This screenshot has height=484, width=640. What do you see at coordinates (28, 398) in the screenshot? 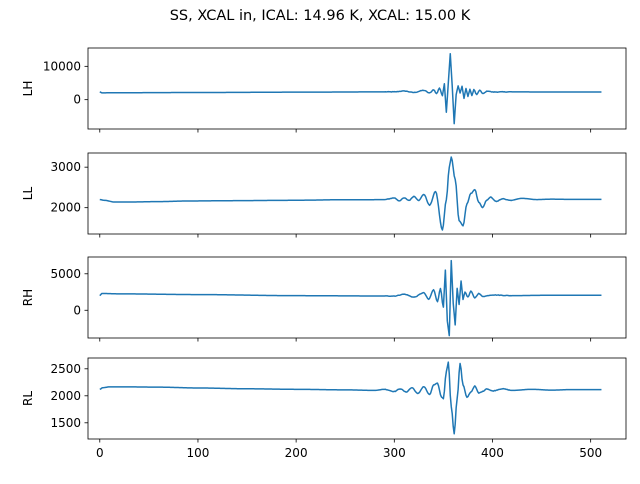
I see `y-axis-label-RL: RL` at bounding box center [28, 398].